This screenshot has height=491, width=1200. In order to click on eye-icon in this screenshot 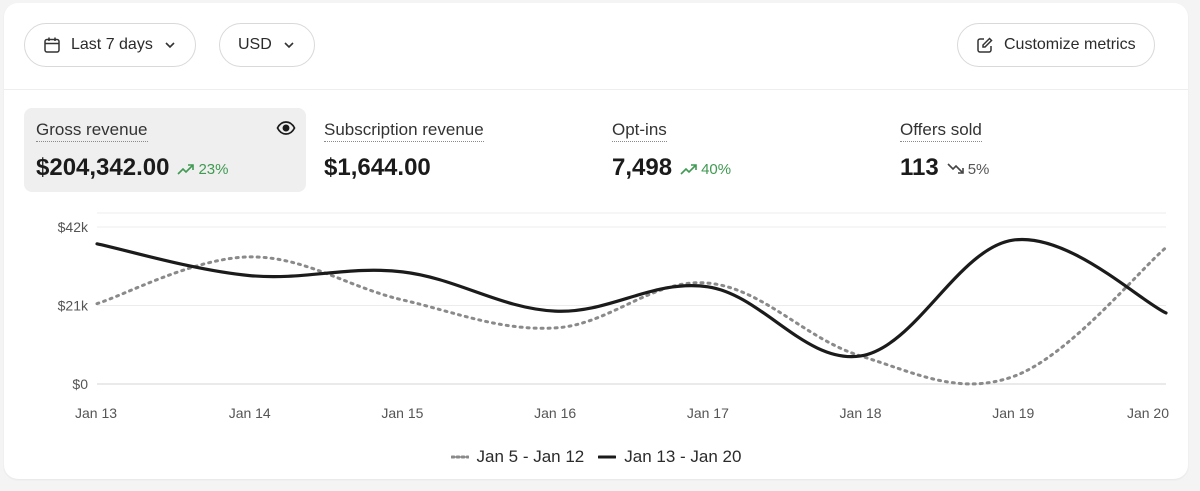, I will do `click(286, 130)`.